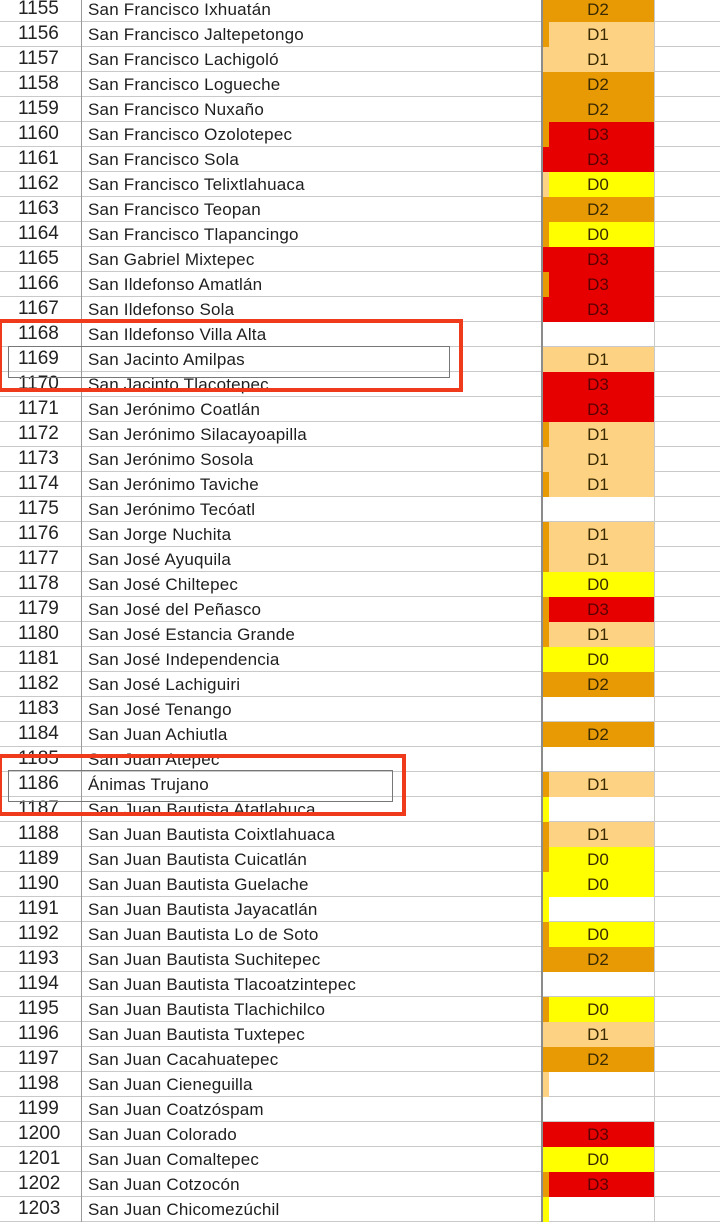 The width and height of the screenshot is (720, 1224). Describe the element at coordinates (41, 1009) in the screenshot. I see `row-number: 1195` at that location.